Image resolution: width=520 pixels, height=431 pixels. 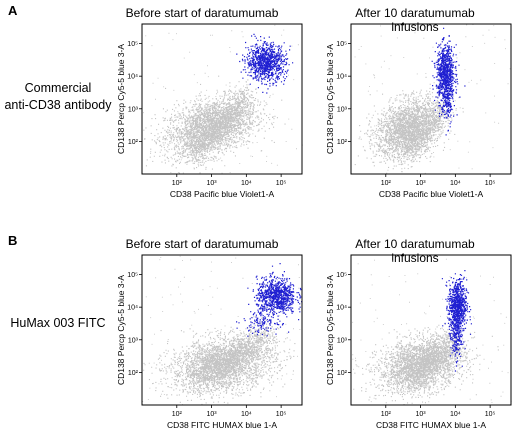 What do you see at coordinates (13, 10) in the screenshot?
I see `panel-letter-a: A` at bounding box center [13, 10].